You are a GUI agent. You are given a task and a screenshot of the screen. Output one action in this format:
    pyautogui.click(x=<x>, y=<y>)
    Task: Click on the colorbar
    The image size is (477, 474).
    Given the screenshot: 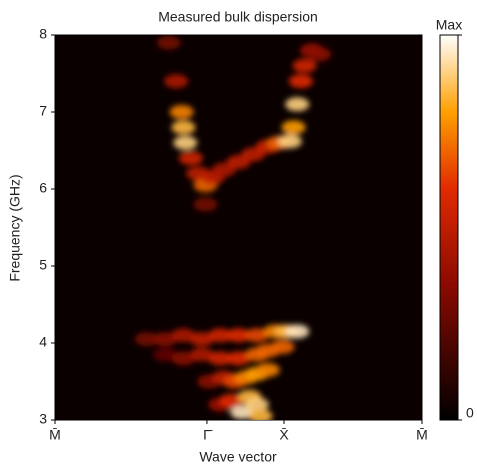 What is the action you would take?
    pyautogui.click(x=449, y=227)
    